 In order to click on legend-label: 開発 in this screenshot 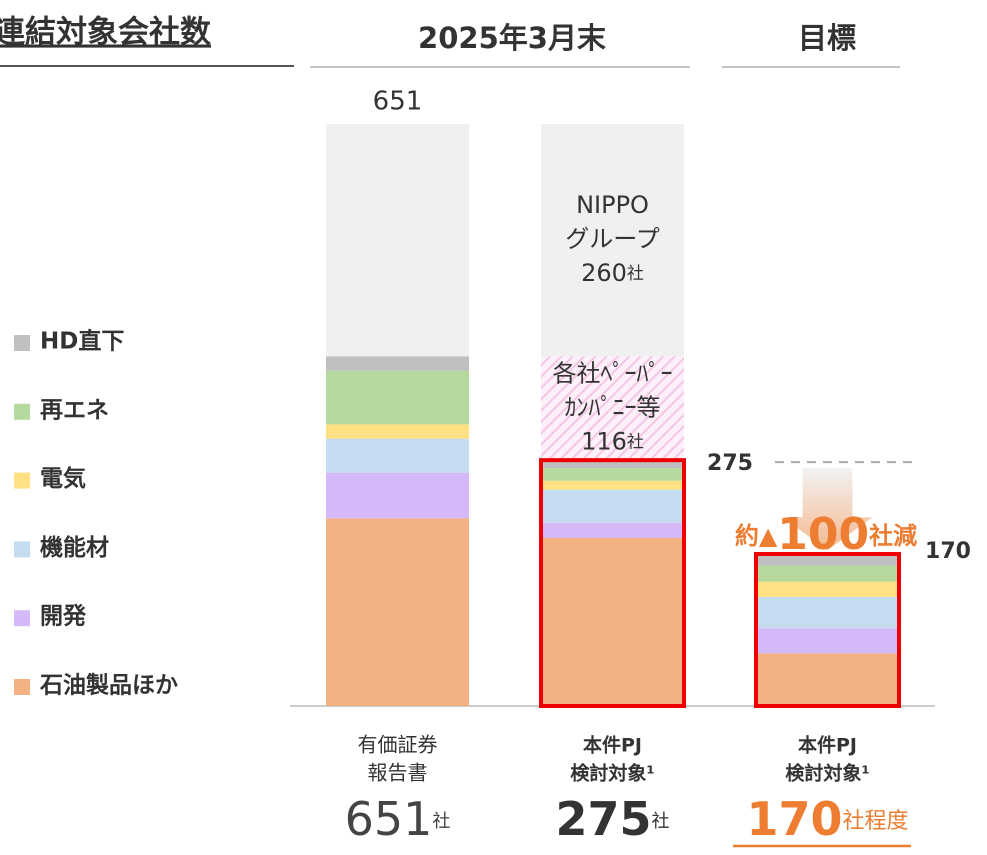, I will do `click(63, 617)`.